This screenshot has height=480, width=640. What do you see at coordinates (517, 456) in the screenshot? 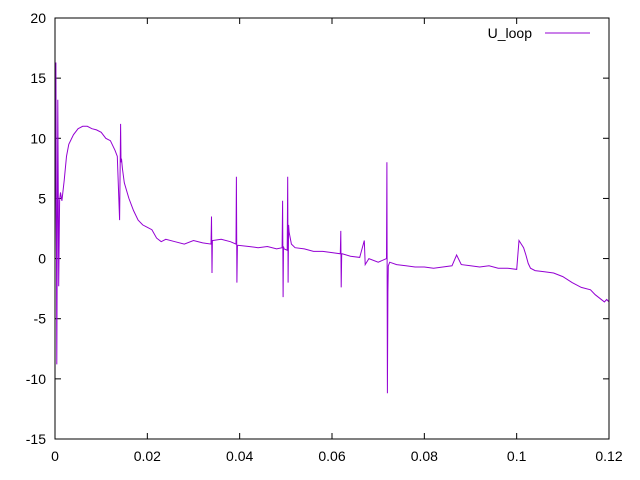
I see `x-tick-label: 0.1` at bounding box center [517, 456].